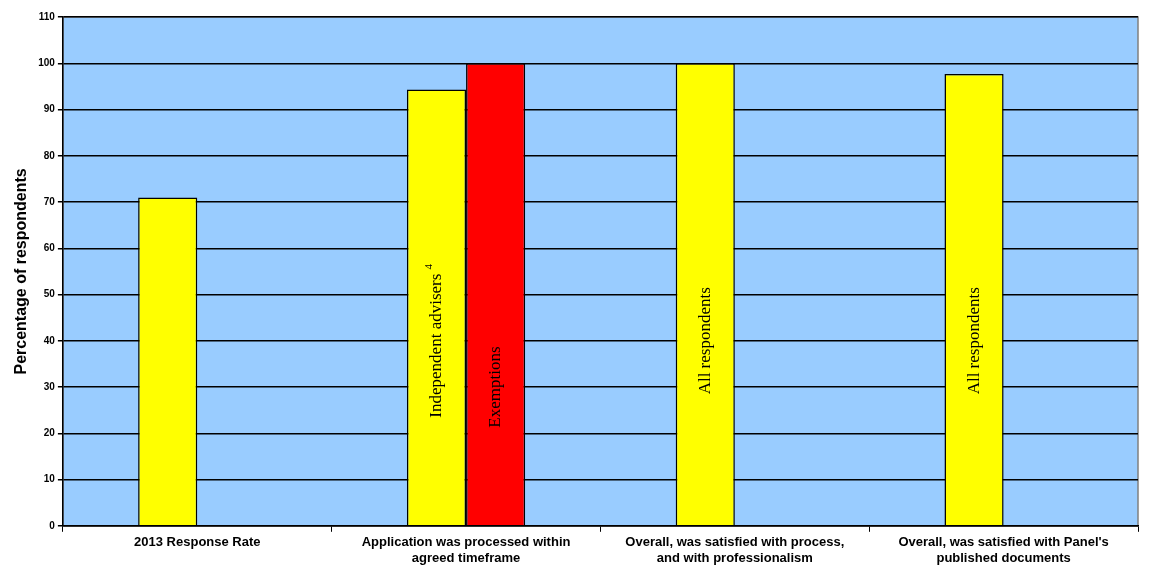  What do you see at coordinates (1003, 549) in the screenshot?
I see `x-tick-label: Overall, was satisfied with Panel's published documents` at bounding box center [1003, 549].